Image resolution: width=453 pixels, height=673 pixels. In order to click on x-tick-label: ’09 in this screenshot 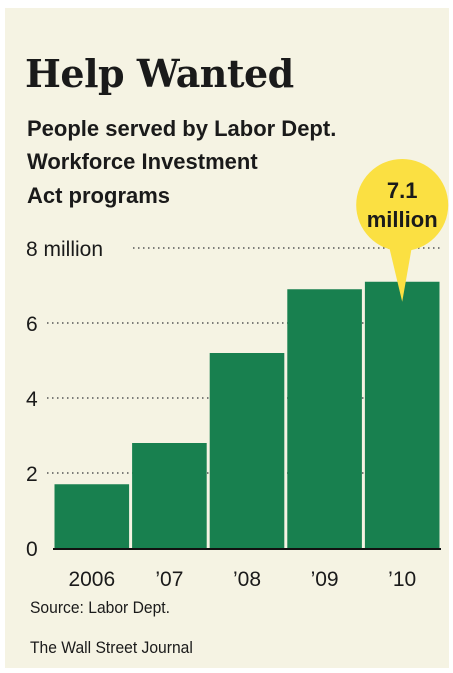, I will do `click(325, 579)`.